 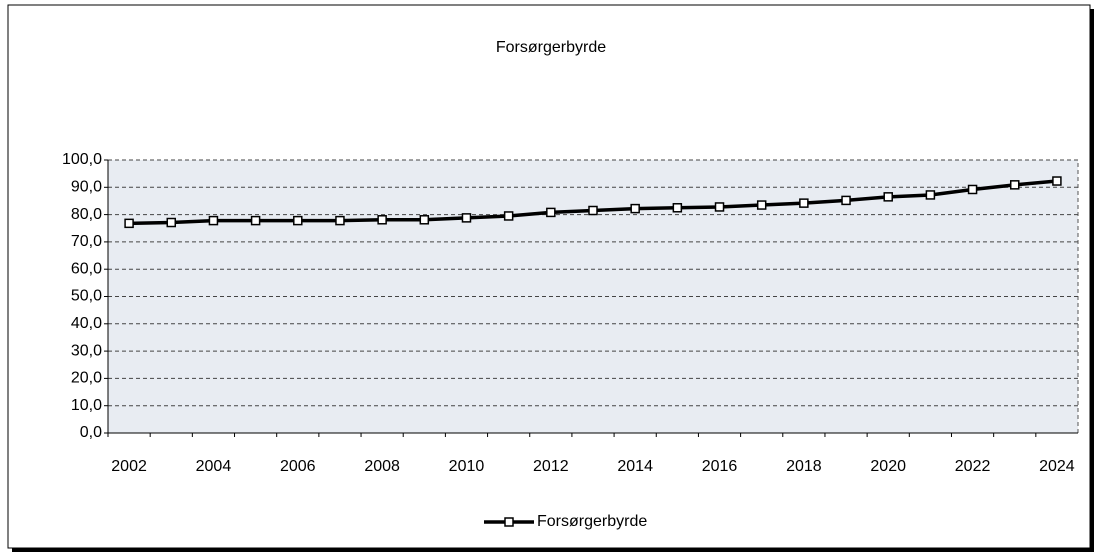 What do you see at coordinates (86, 405) in the screenshot?
I see `y-tick-label: 10,0` at bounding box center [86, 405].